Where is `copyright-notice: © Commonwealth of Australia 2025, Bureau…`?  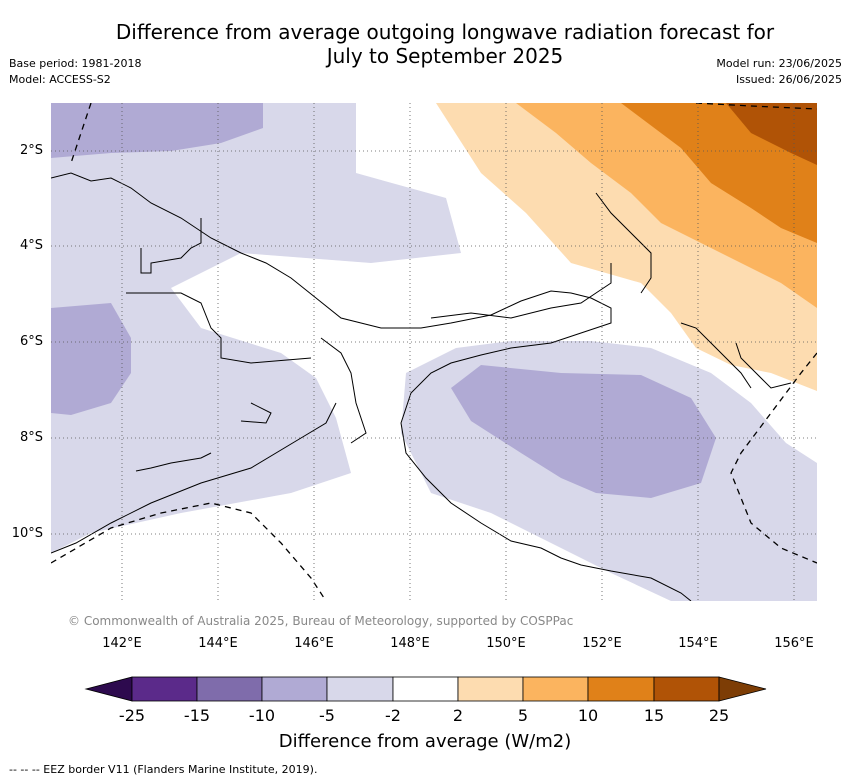 copyright-notice: © Commonwealth of Australia 2025, Bureau… is located at coordinates (321, 621).